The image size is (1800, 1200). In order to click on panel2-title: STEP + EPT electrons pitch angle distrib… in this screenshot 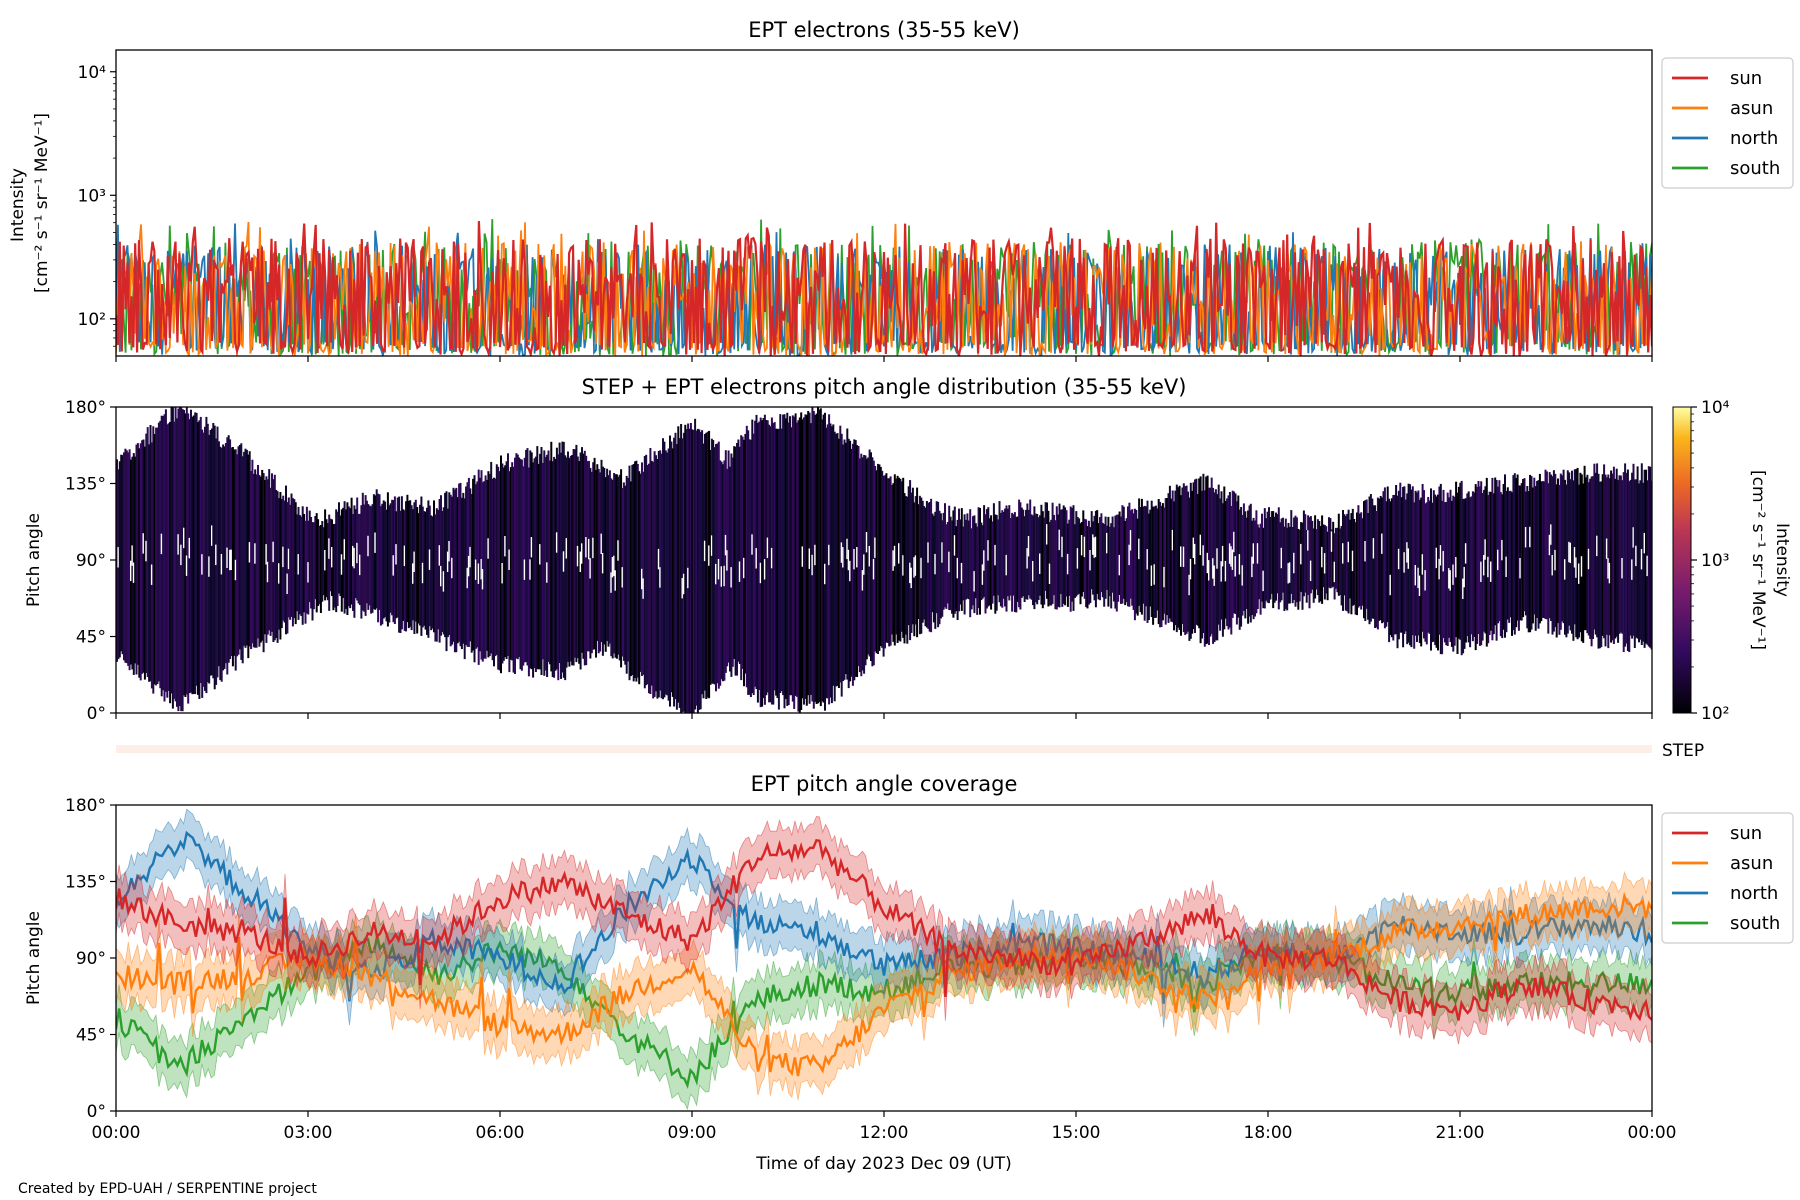, I will do `click(884, 387)`.